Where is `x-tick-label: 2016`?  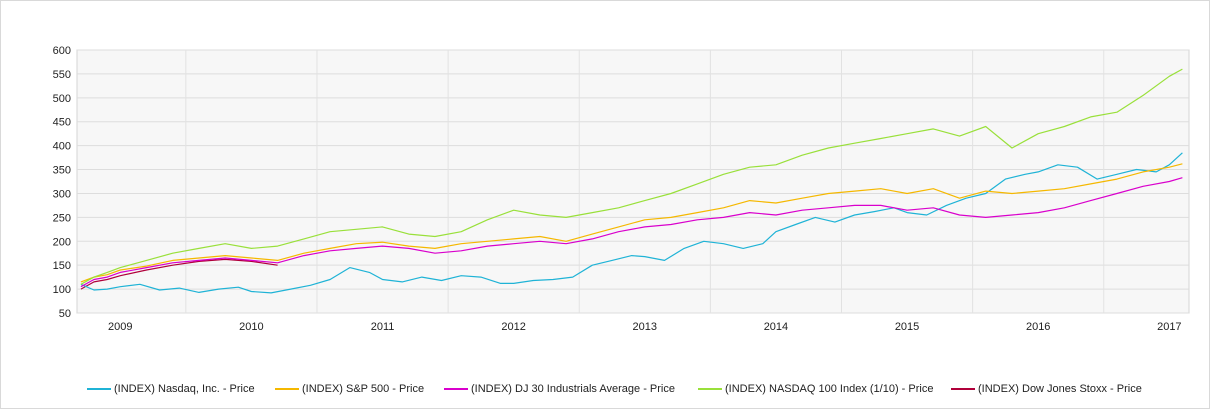 x-tick-label: 2016 is located at coordinates (1038, 327).